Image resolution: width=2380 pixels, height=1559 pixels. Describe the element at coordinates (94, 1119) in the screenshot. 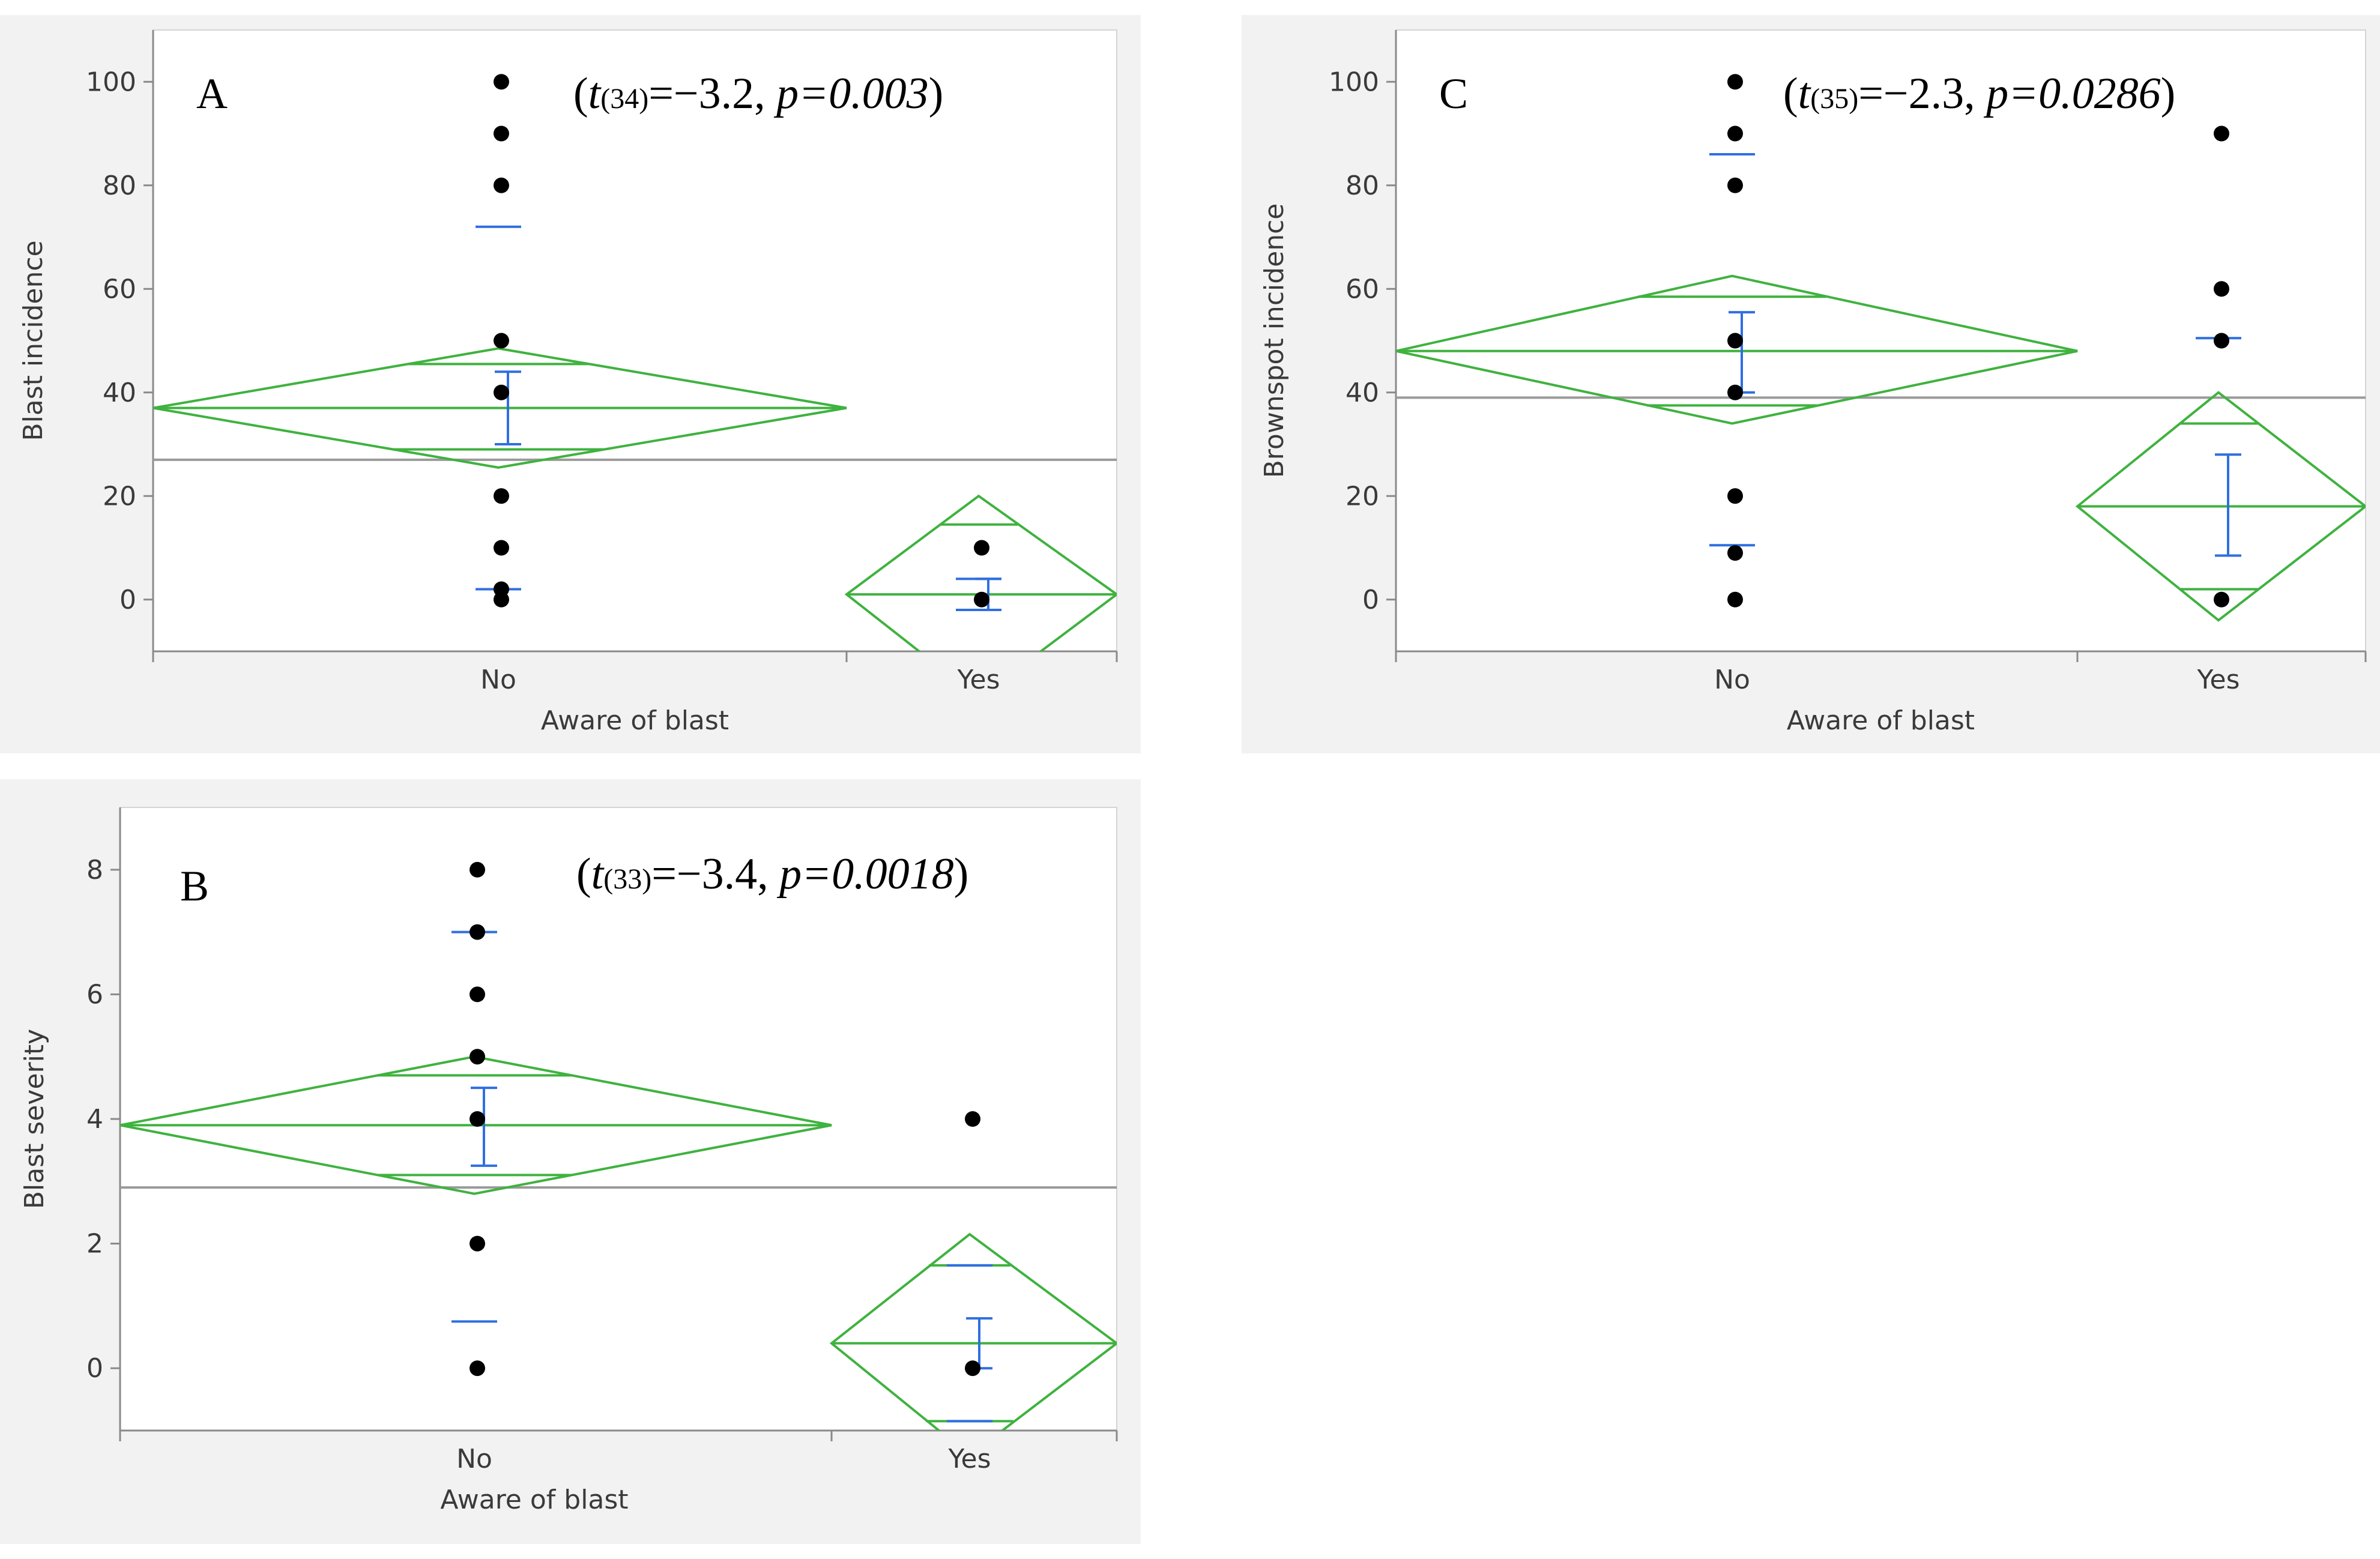

I see `y-tick-label: 4` at that location.